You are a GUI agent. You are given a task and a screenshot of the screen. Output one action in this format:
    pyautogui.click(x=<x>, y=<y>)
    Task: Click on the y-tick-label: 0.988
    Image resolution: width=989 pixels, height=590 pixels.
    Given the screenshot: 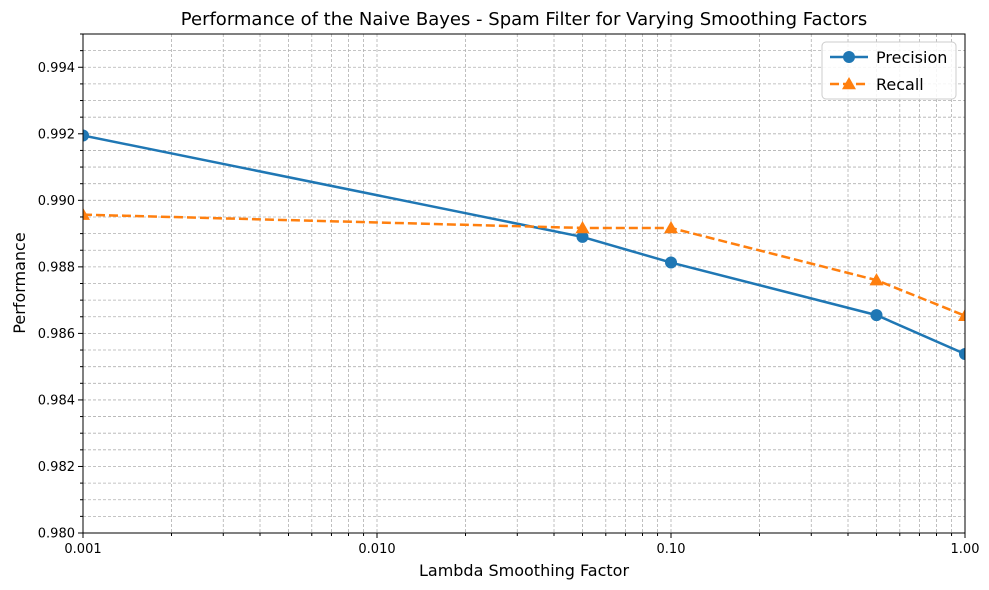 What is the action you would take?
    pyautogui.click(x=56, y=267)
    